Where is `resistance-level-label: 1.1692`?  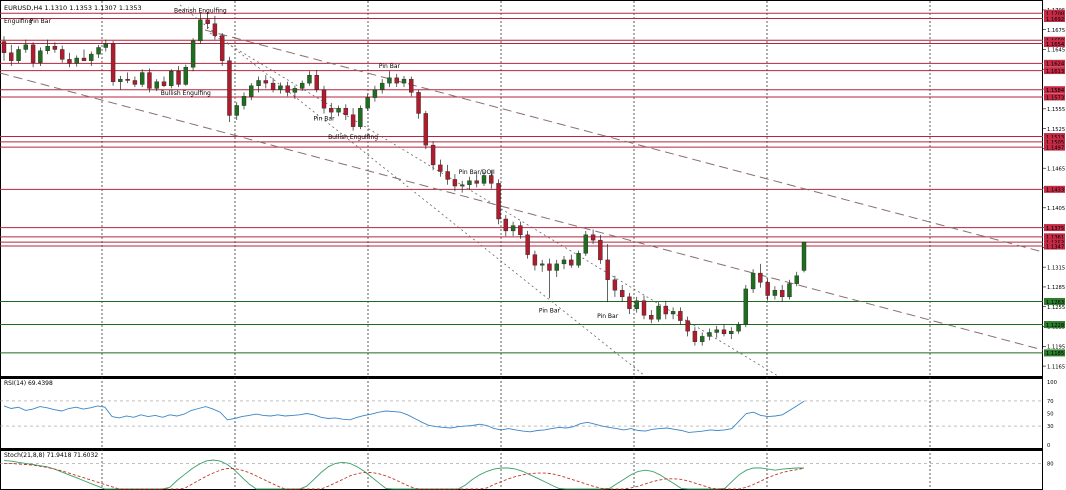
resistance-level-label: 1.1692 is located at coordinates (1055, 20).